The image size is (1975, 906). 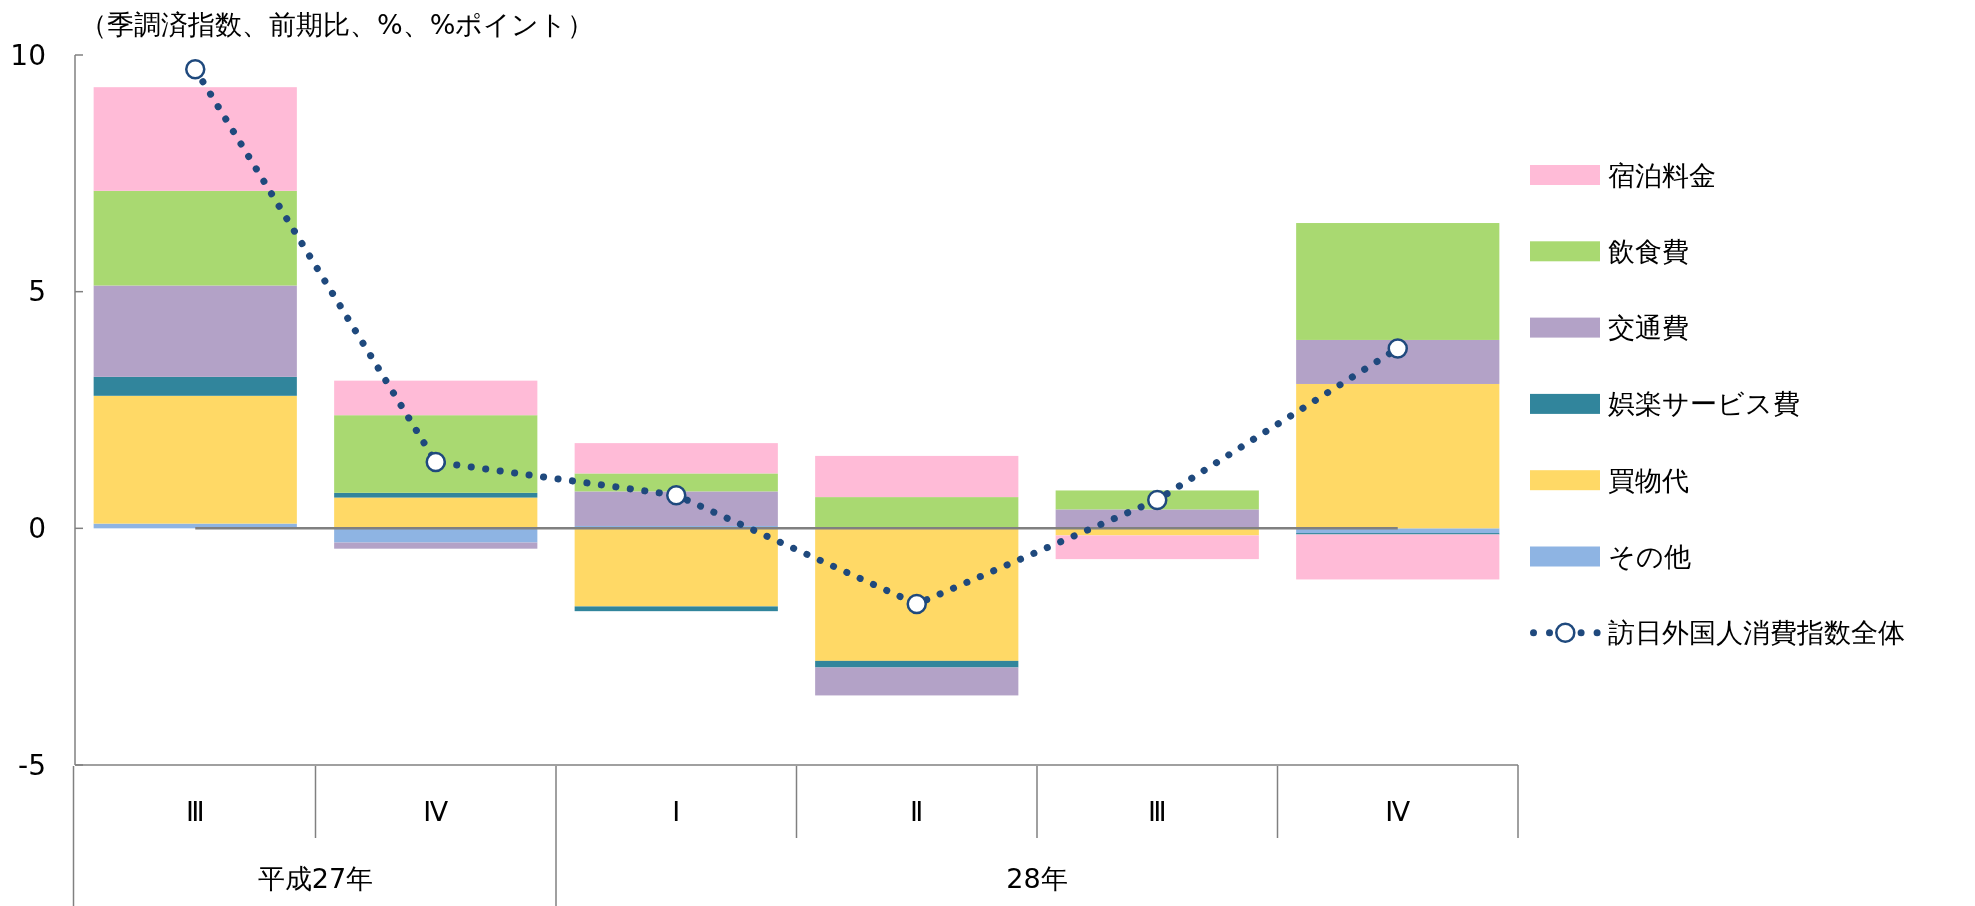 What do you see at coordinates (337, 24) in the screenshot?
I see `ylabel: （季調済指数、前期比、%、%ポイント）` at bounding box center [337, 24].